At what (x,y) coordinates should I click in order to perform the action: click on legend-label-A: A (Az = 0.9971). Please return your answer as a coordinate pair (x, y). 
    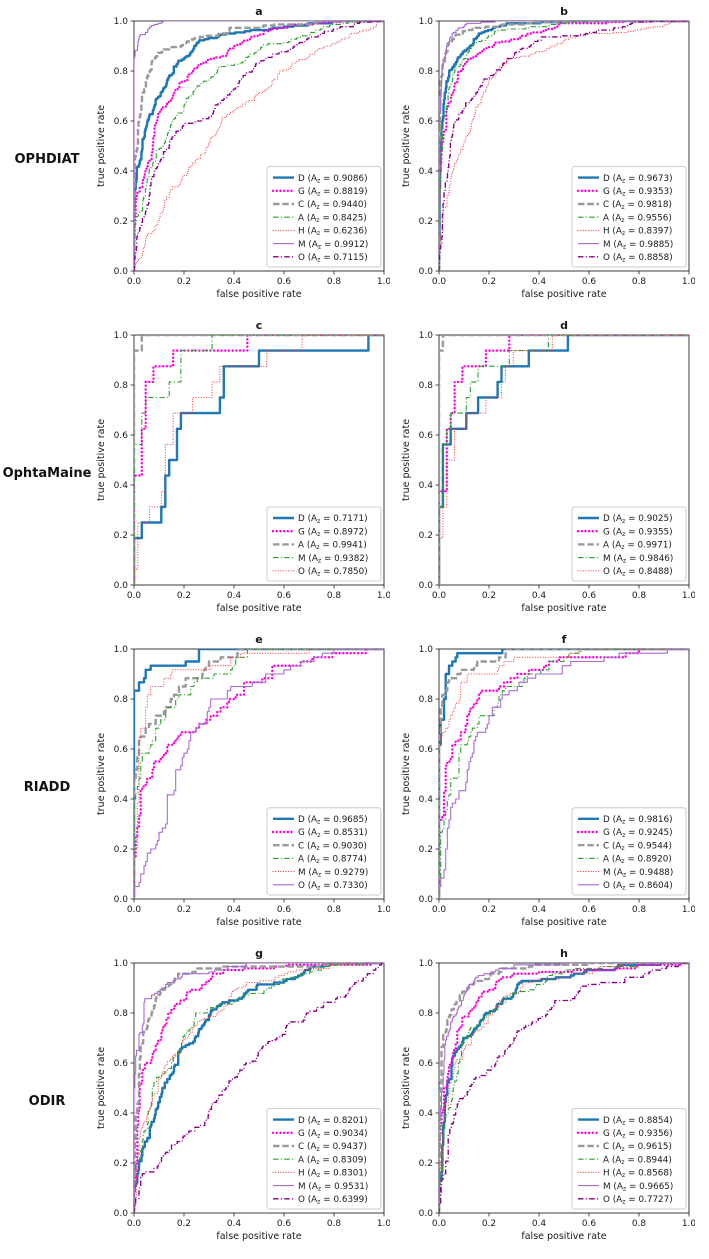
    Looking at the image, I should click on (637, 546).